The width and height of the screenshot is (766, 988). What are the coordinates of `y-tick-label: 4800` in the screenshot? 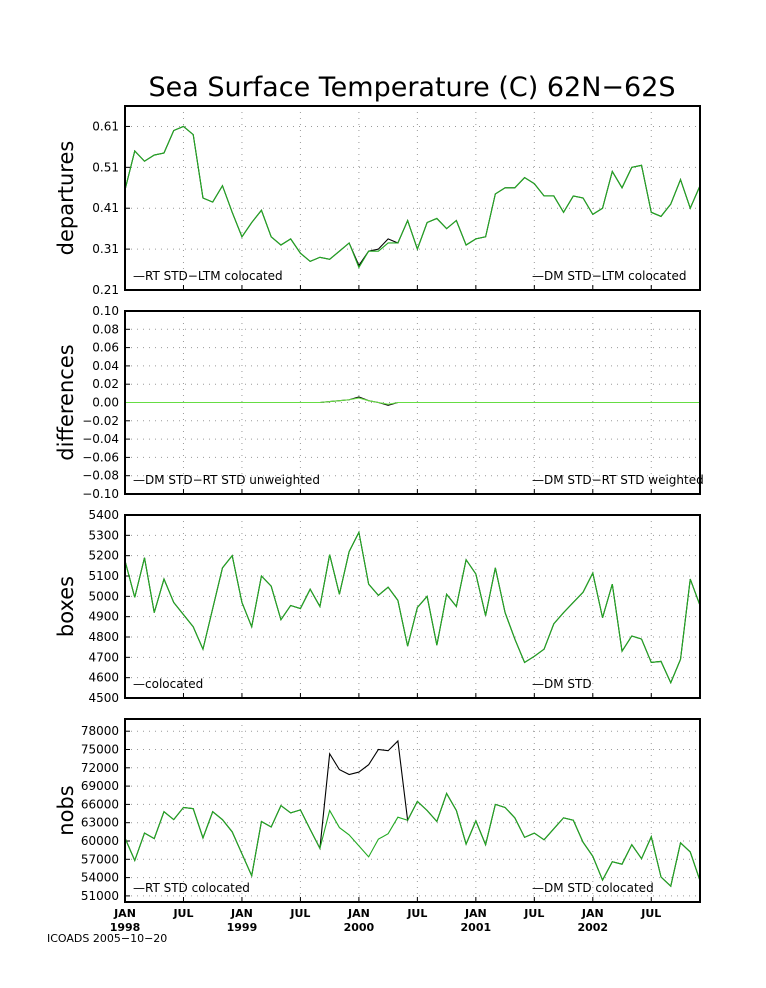 It's located at (103, 637).